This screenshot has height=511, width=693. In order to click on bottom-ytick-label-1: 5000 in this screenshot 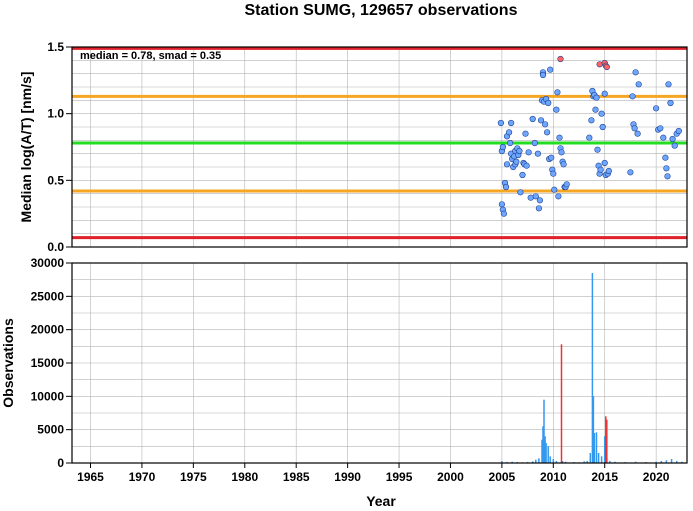, I will do `click(50, 430)`.